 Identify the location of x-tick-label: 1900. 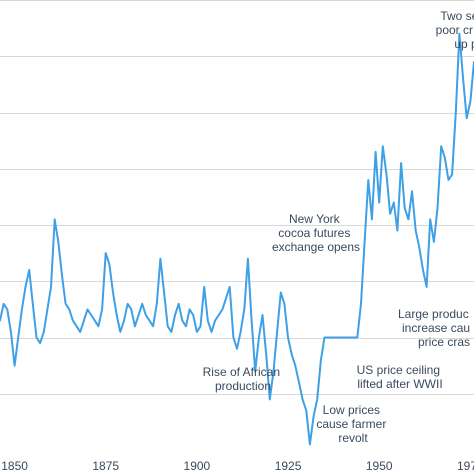
(197, 466).